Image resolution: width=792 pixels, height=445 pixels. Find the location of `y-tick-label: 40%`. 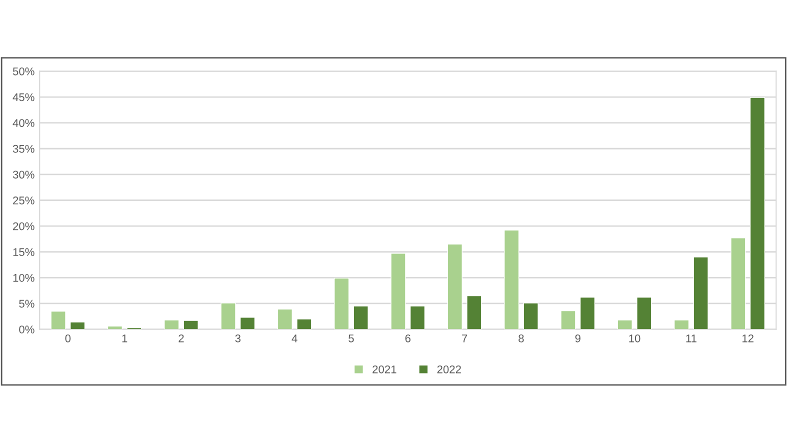

y-tick-label: 40% is located at coordinates (23, 123).